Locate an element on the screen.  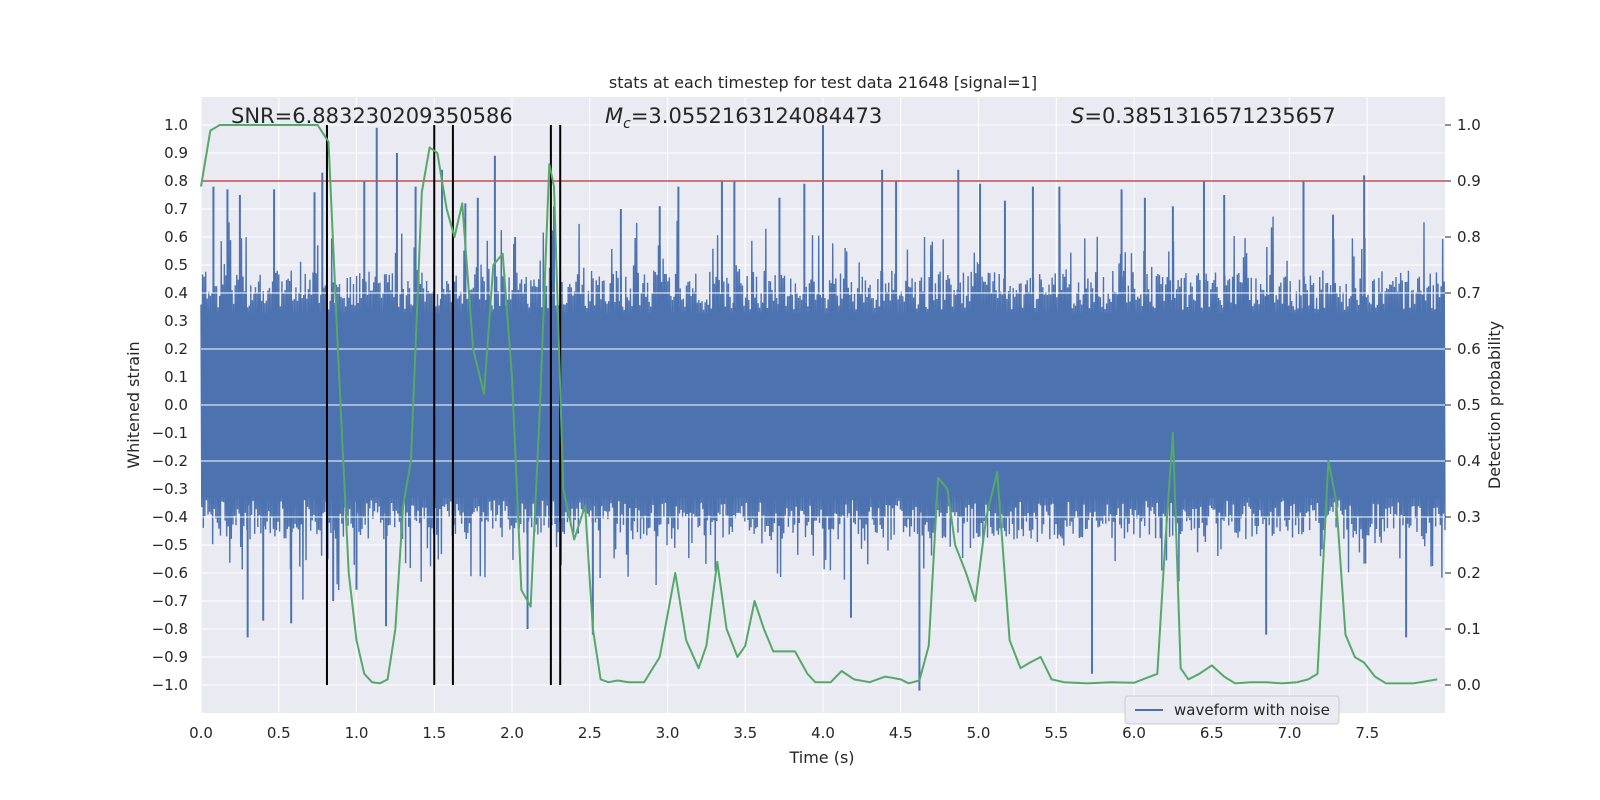
snr-annotation: SNR=6.883230209350586 is located at coordinates (372, 116).